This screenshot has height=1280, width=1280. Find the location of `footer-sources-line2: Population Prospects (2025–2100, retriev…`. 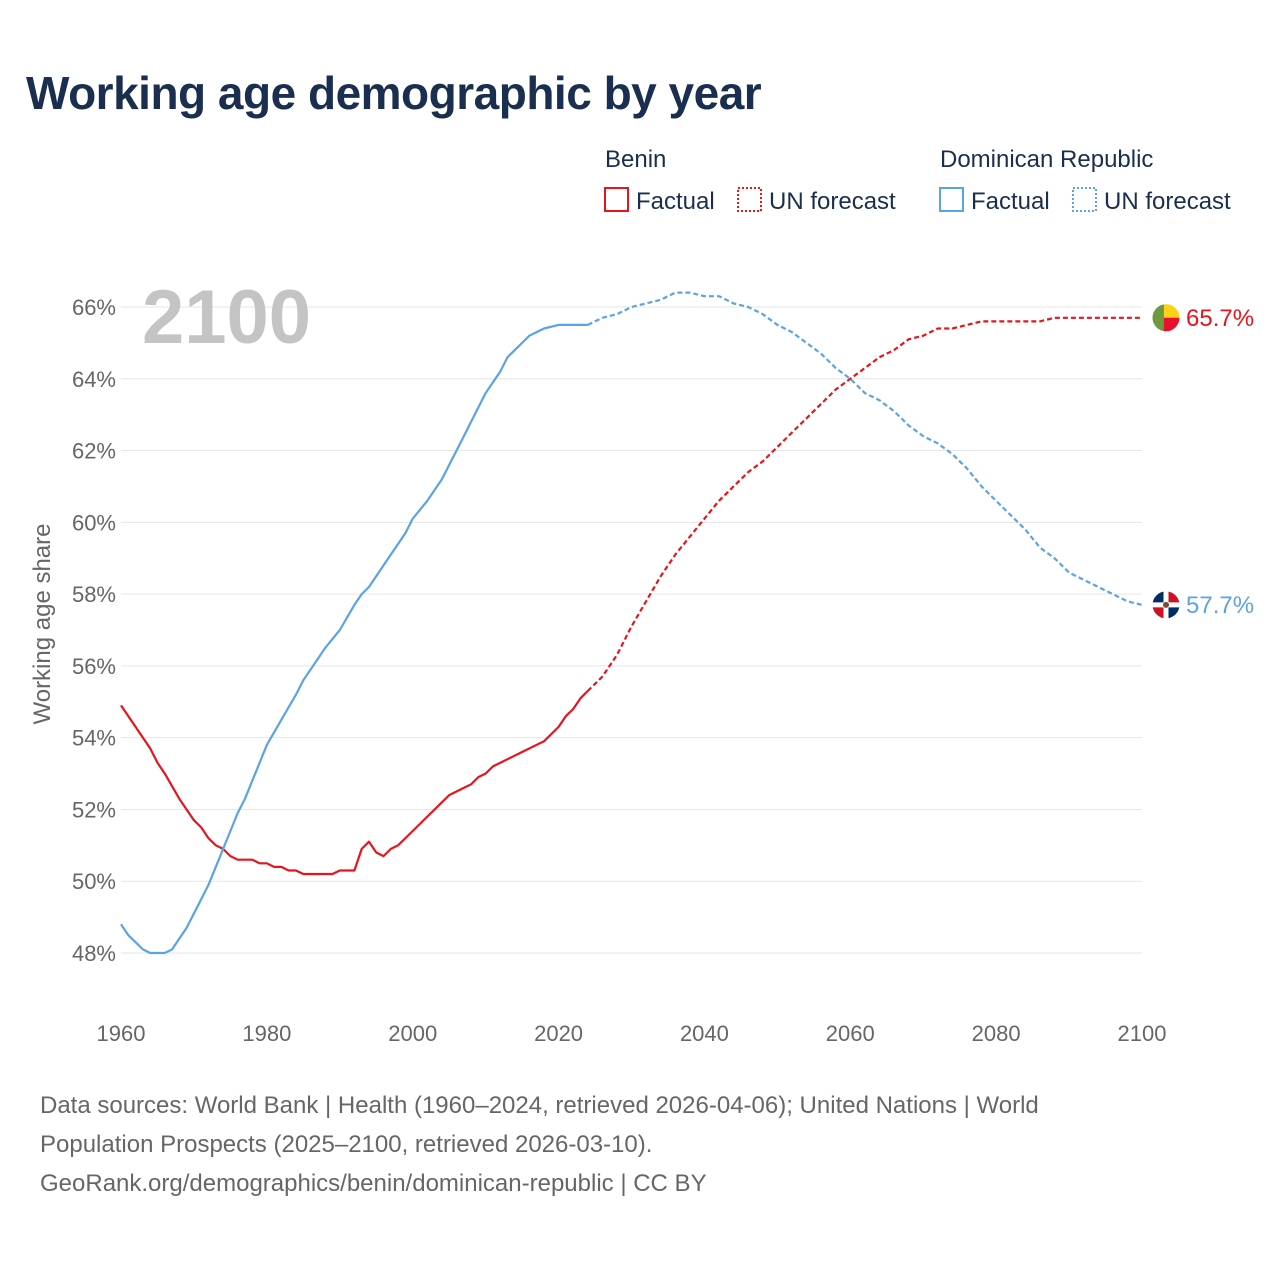

footer-sources-line2: Population Prospects (2025–2100, retriev… is located at coordinates (346, 1144).